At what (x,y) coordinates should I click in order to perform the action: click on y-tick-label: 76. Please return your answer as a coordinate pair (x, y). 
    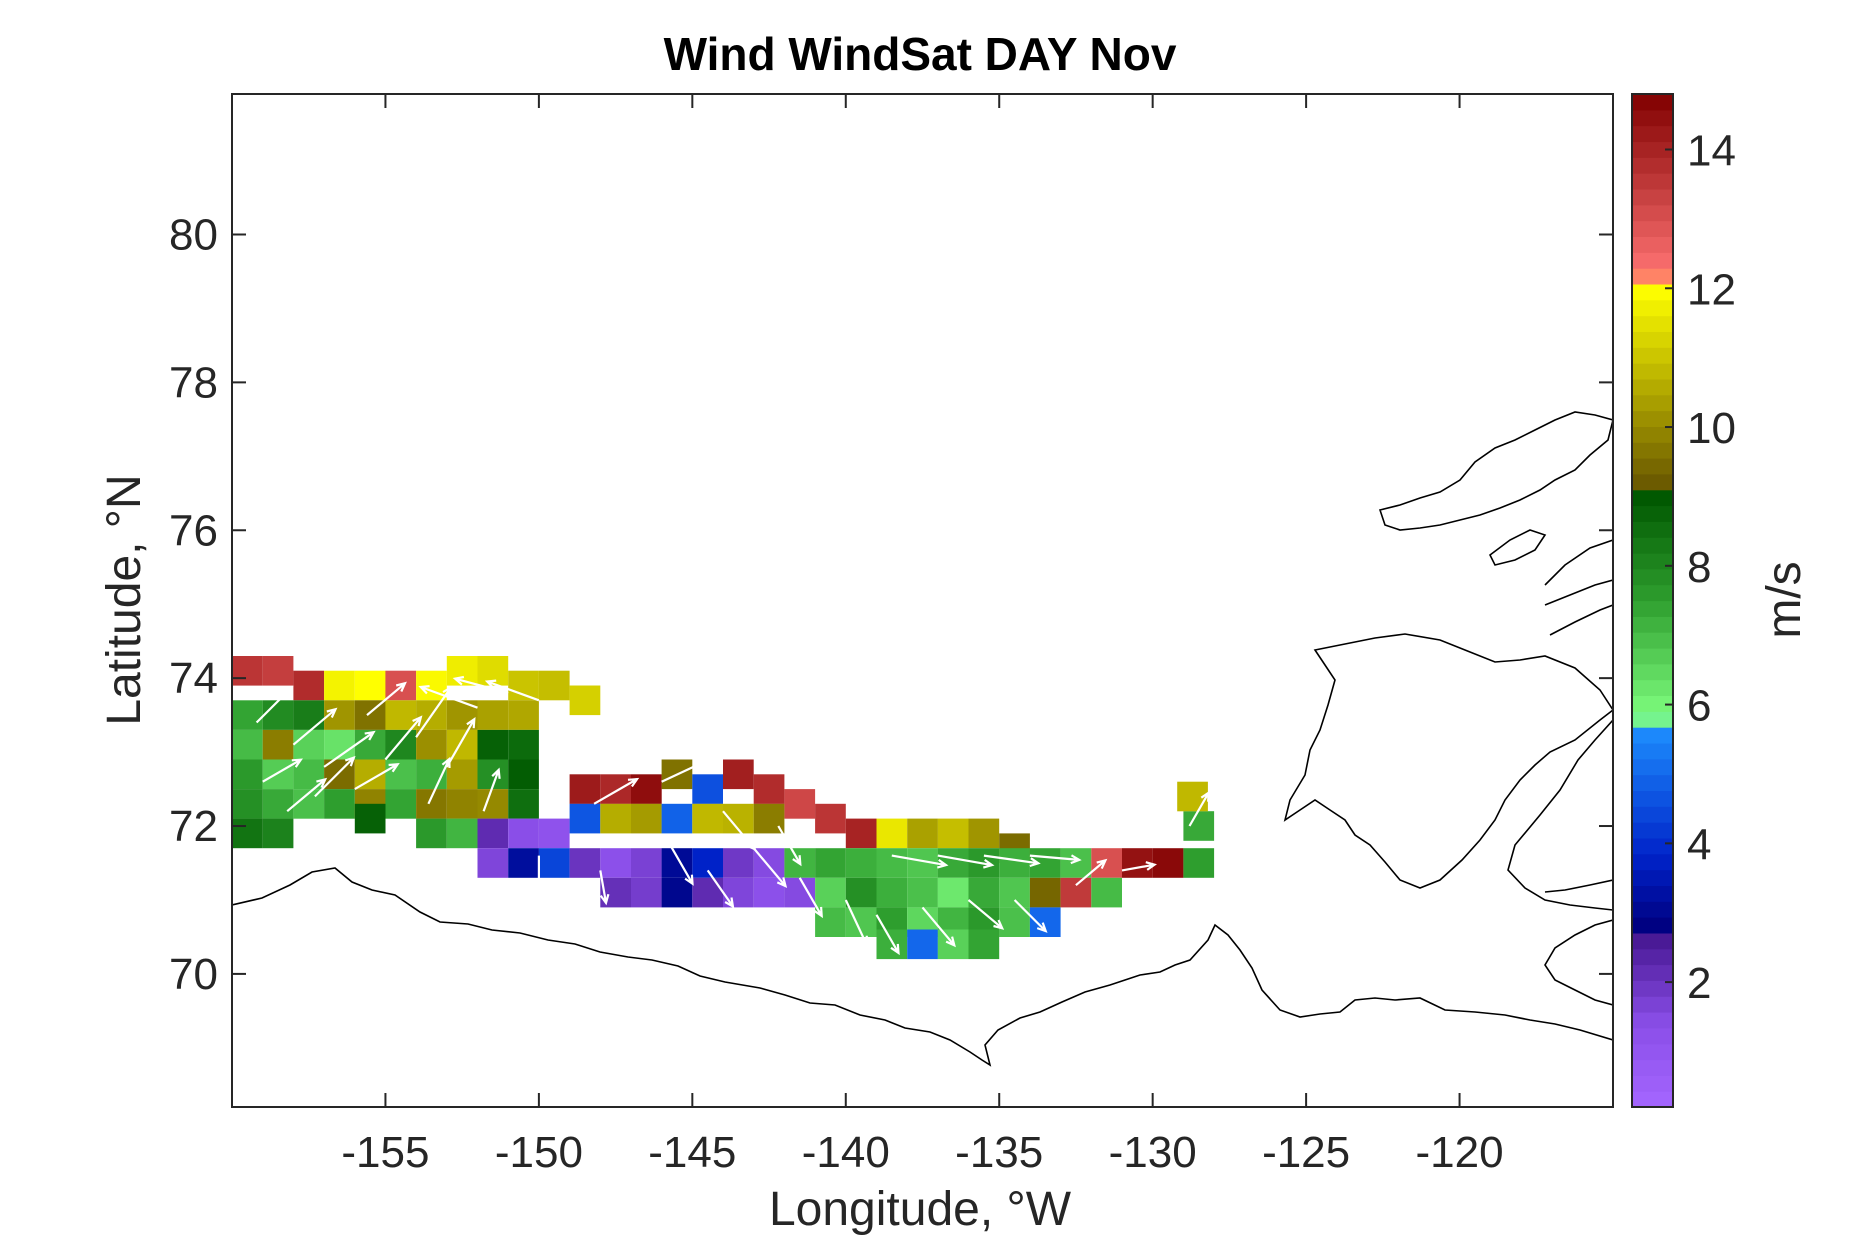
    Looking at the image, I should click on (193, 530).